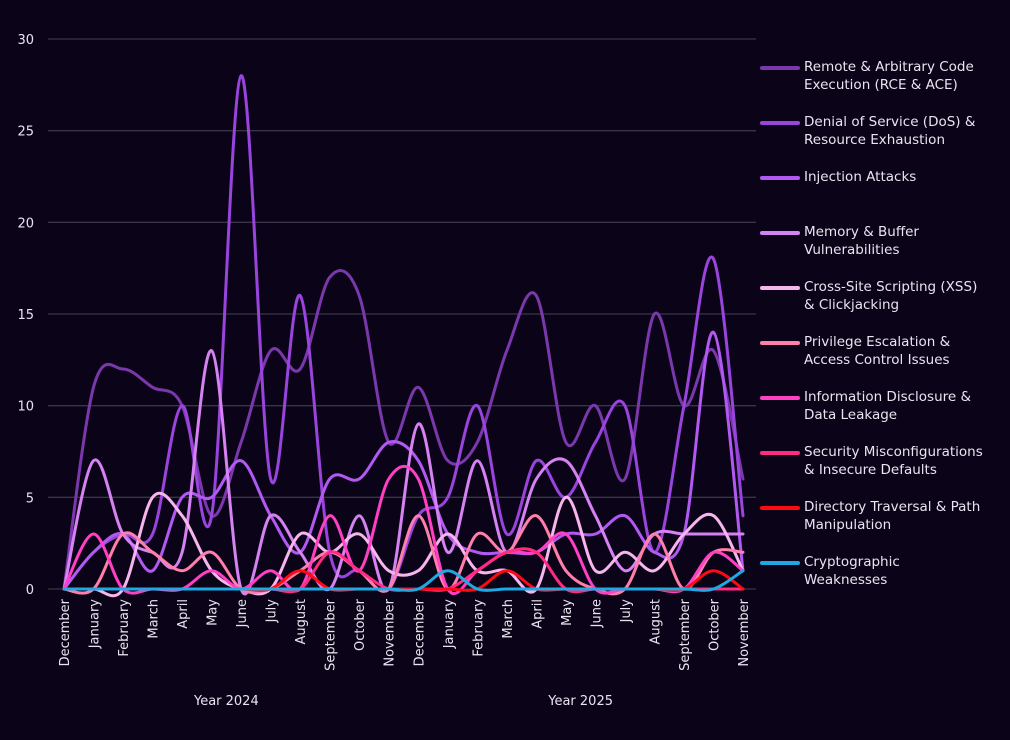  I want to click on legend-item: Directory Traversal & Path Manipulation, so click(885, 516).